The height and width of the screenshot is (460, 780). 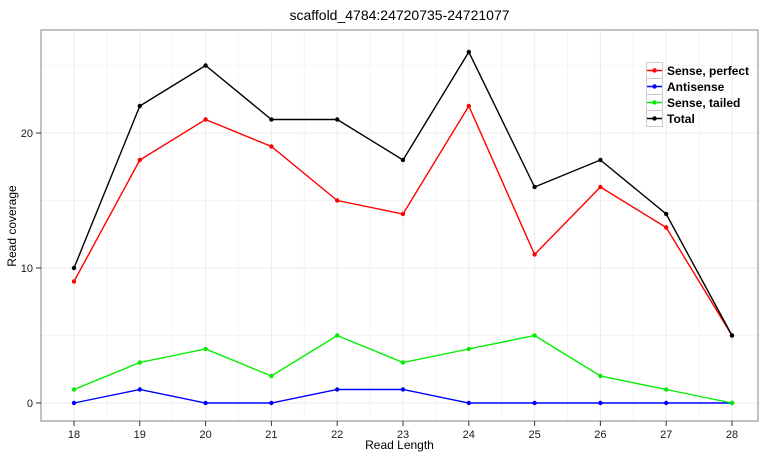 What do you see at coordinates (704, 102) in the screenshot?
I see `legend-label: Sense, tailed` at bounding box center [704, 102].